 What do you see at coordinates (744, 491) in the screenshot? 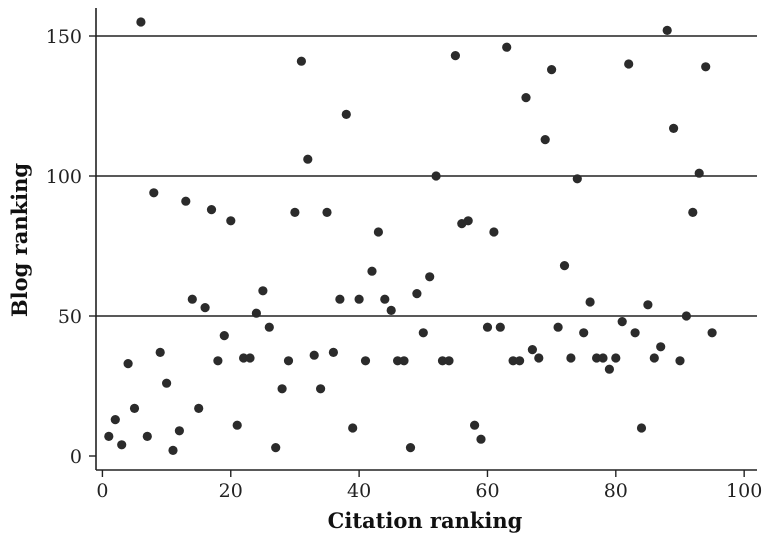
I see `x-tick-label: 100` at bounding box center [744, 491].